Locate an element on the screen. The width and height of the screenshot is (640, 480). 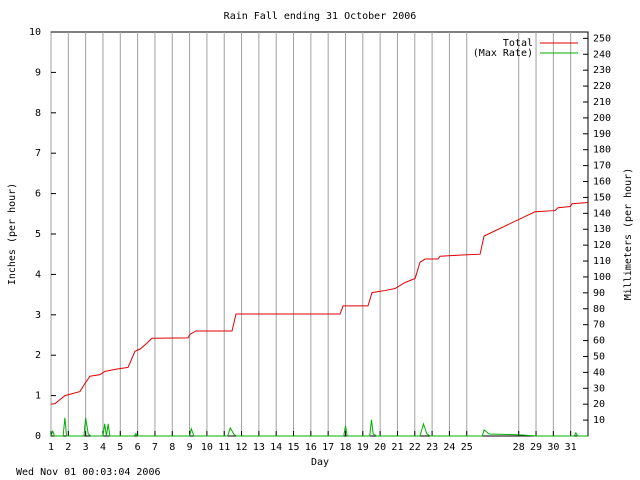
x-tick-label: 30 is located at coordinates (553, 447).